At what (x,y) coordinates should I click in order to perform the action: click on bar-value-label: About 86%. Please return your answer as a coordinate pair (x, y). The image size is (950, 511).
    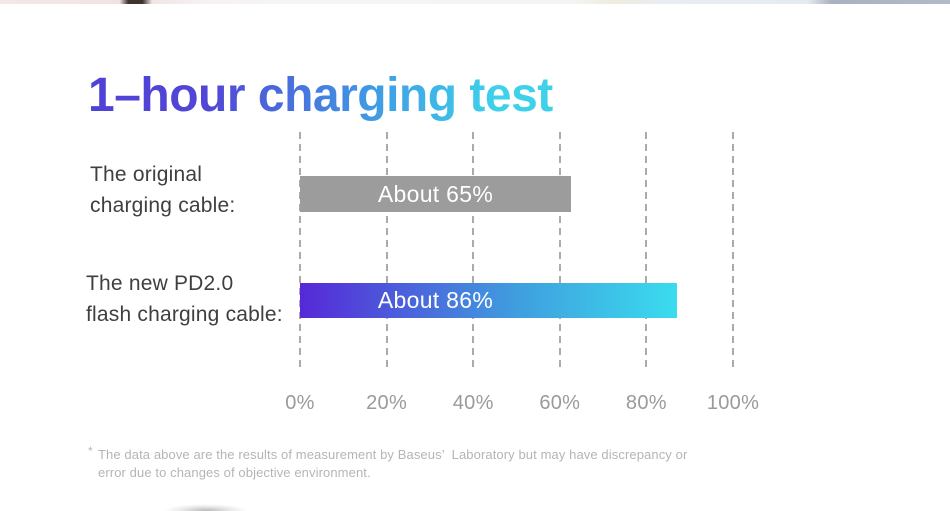
    Looking at the image, I should click on (435, 300).